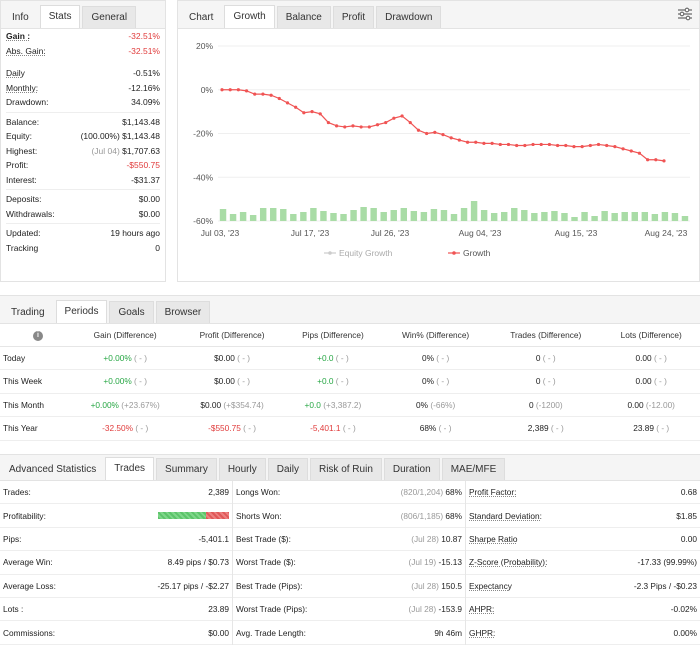 The width and height of the screenshot is (700, 645). What do you see at coordinates (149, 213) in the screenshot?
I see `stat-value-number: $0.00` at bounding box center [149, 213].